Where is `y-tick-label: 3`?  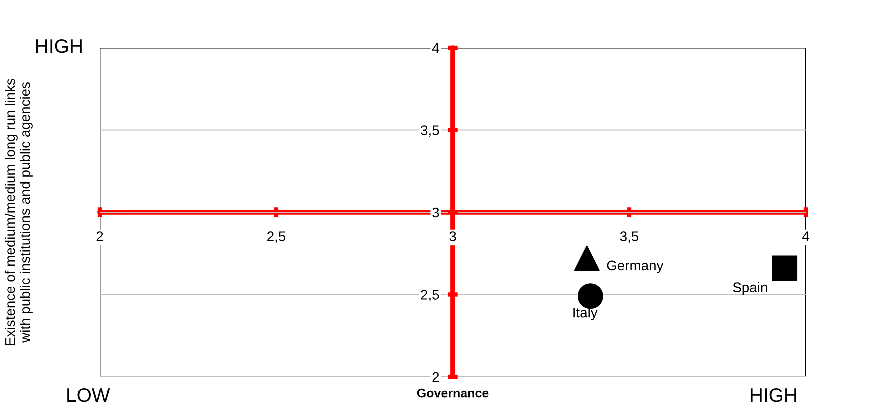
y-tick-label: 3 is located at coordinates (436, 213).